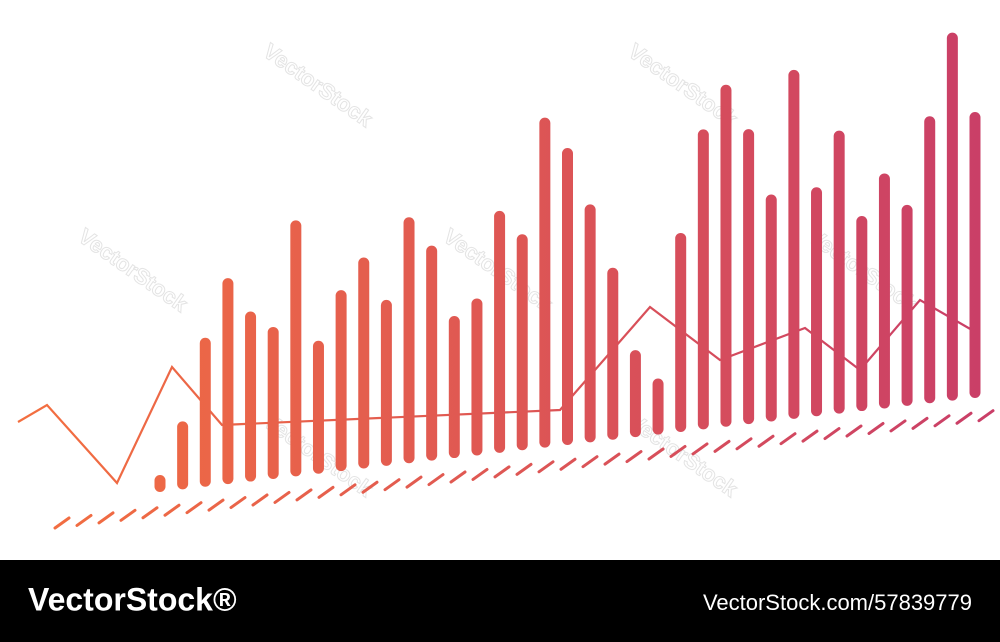 Image resolution: width=1000 pixels, height=642 pixels. Describe the element at coordinates (837, 602) in the screenshot. I see `footer-url: VectorStock.com/57839779` at that location.